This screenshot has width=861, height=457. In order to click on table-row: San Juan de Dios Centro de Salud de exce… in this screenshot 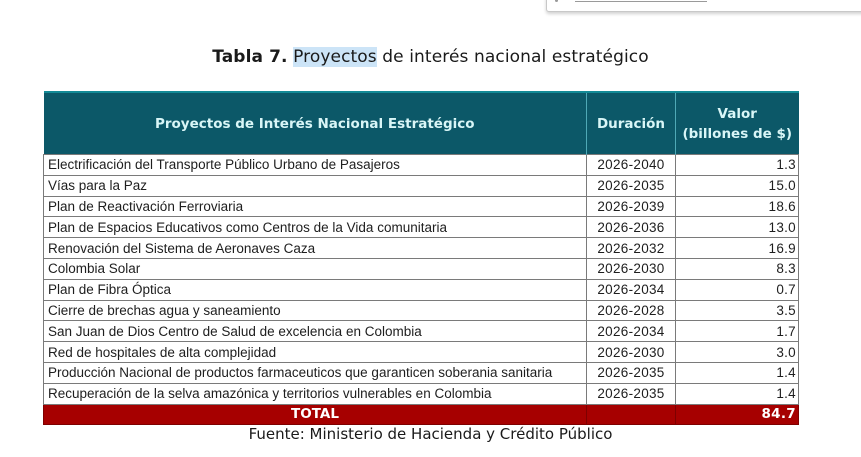, I will do `click(421, 331)`.